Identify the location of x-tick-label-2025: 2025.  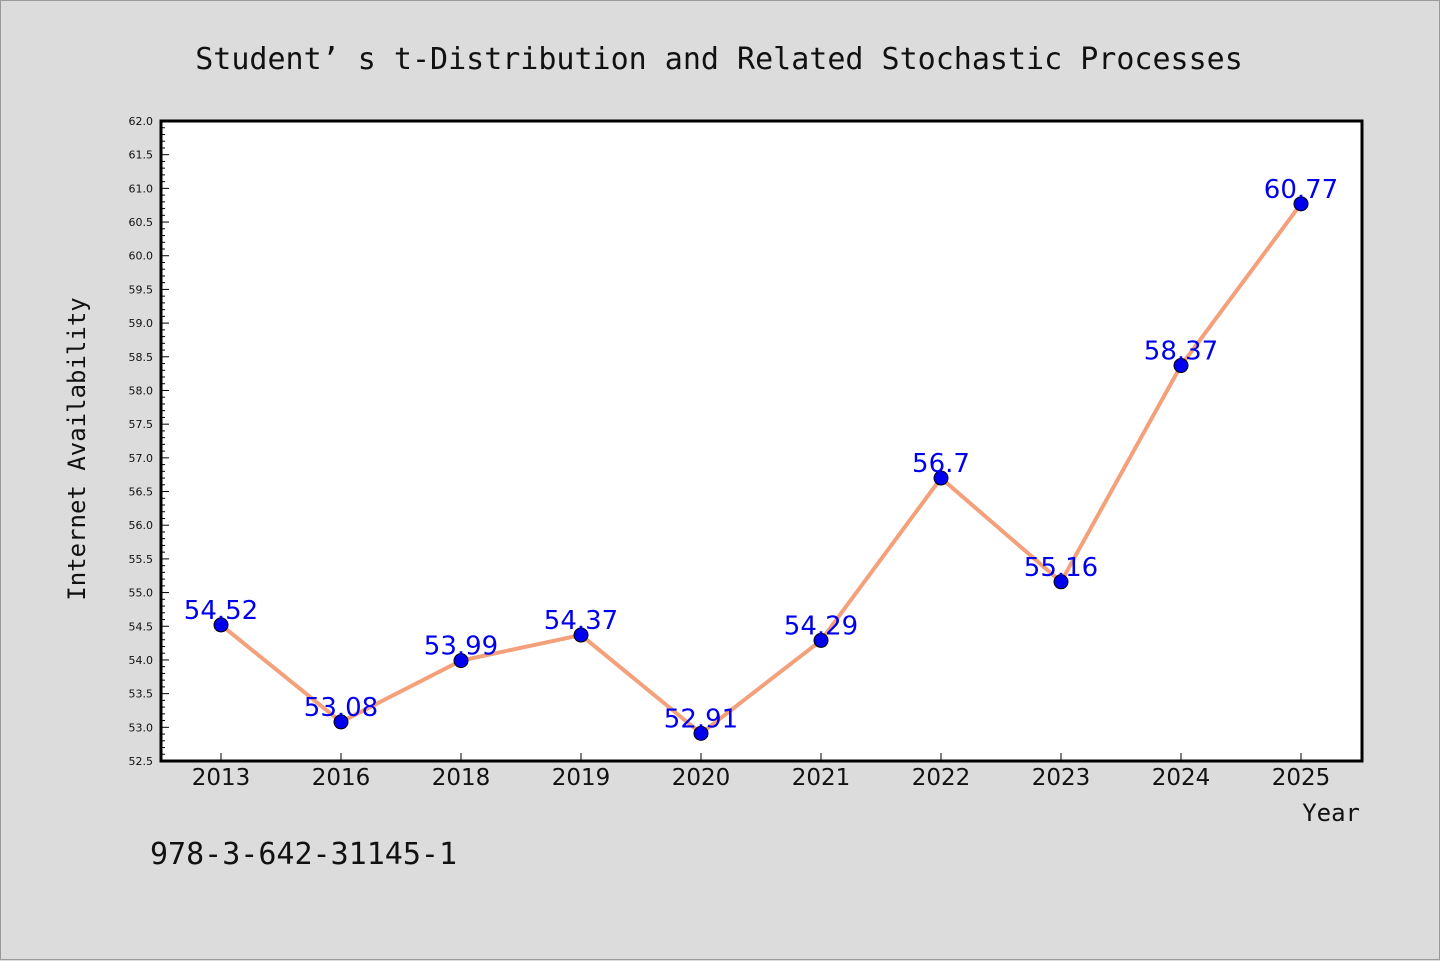
(1301, 778).